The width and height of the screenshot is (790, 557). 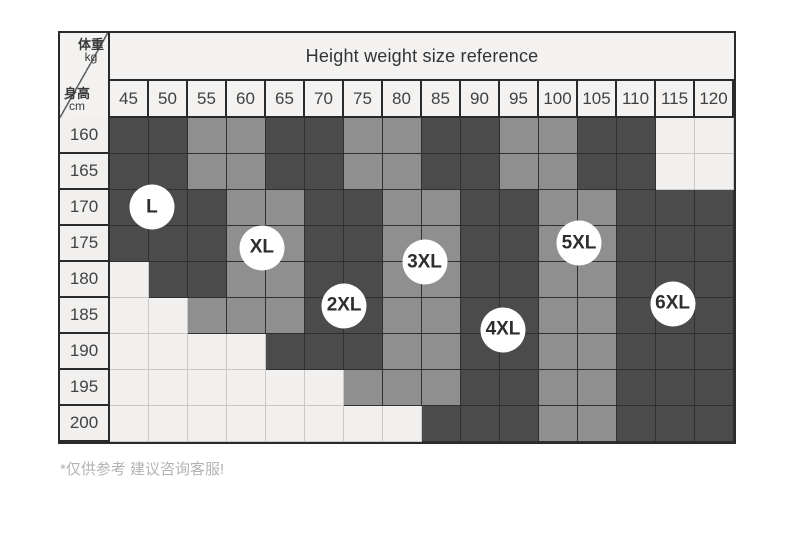 I want to click on weight-header-cell: 110, so click(x=636, y=99).